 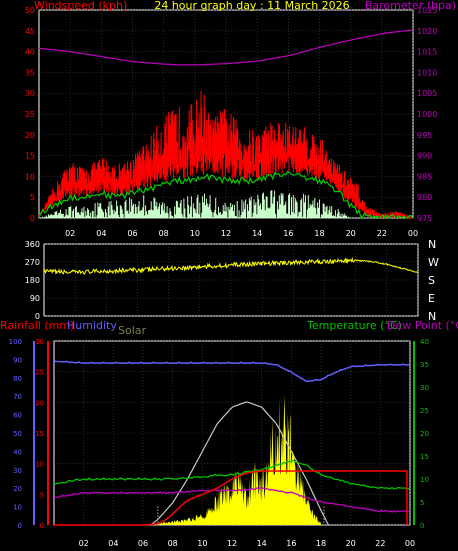 What do you see at coordinates (257, 233) in the screenshot?
I see `x-tick-label: 14` at bounding box center [257, 233].